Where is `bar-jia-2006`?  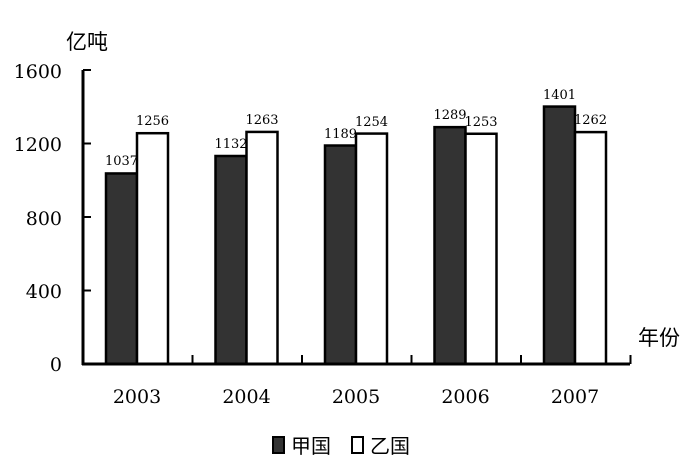
bar-jia-2006 is located at coordinates (450, 245).